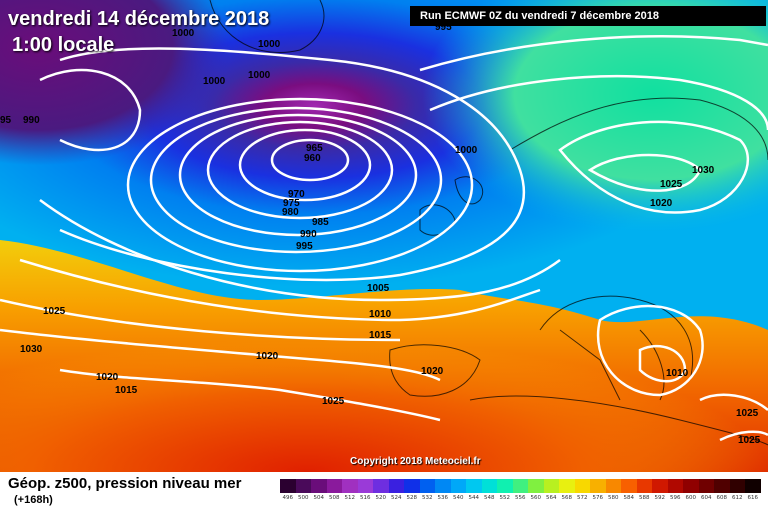 The image size is (768, 512). What do you see at coordinates (443, 490) in the screenshot?
I see `scale-swatch: 536` at bounding box center [443, 490].